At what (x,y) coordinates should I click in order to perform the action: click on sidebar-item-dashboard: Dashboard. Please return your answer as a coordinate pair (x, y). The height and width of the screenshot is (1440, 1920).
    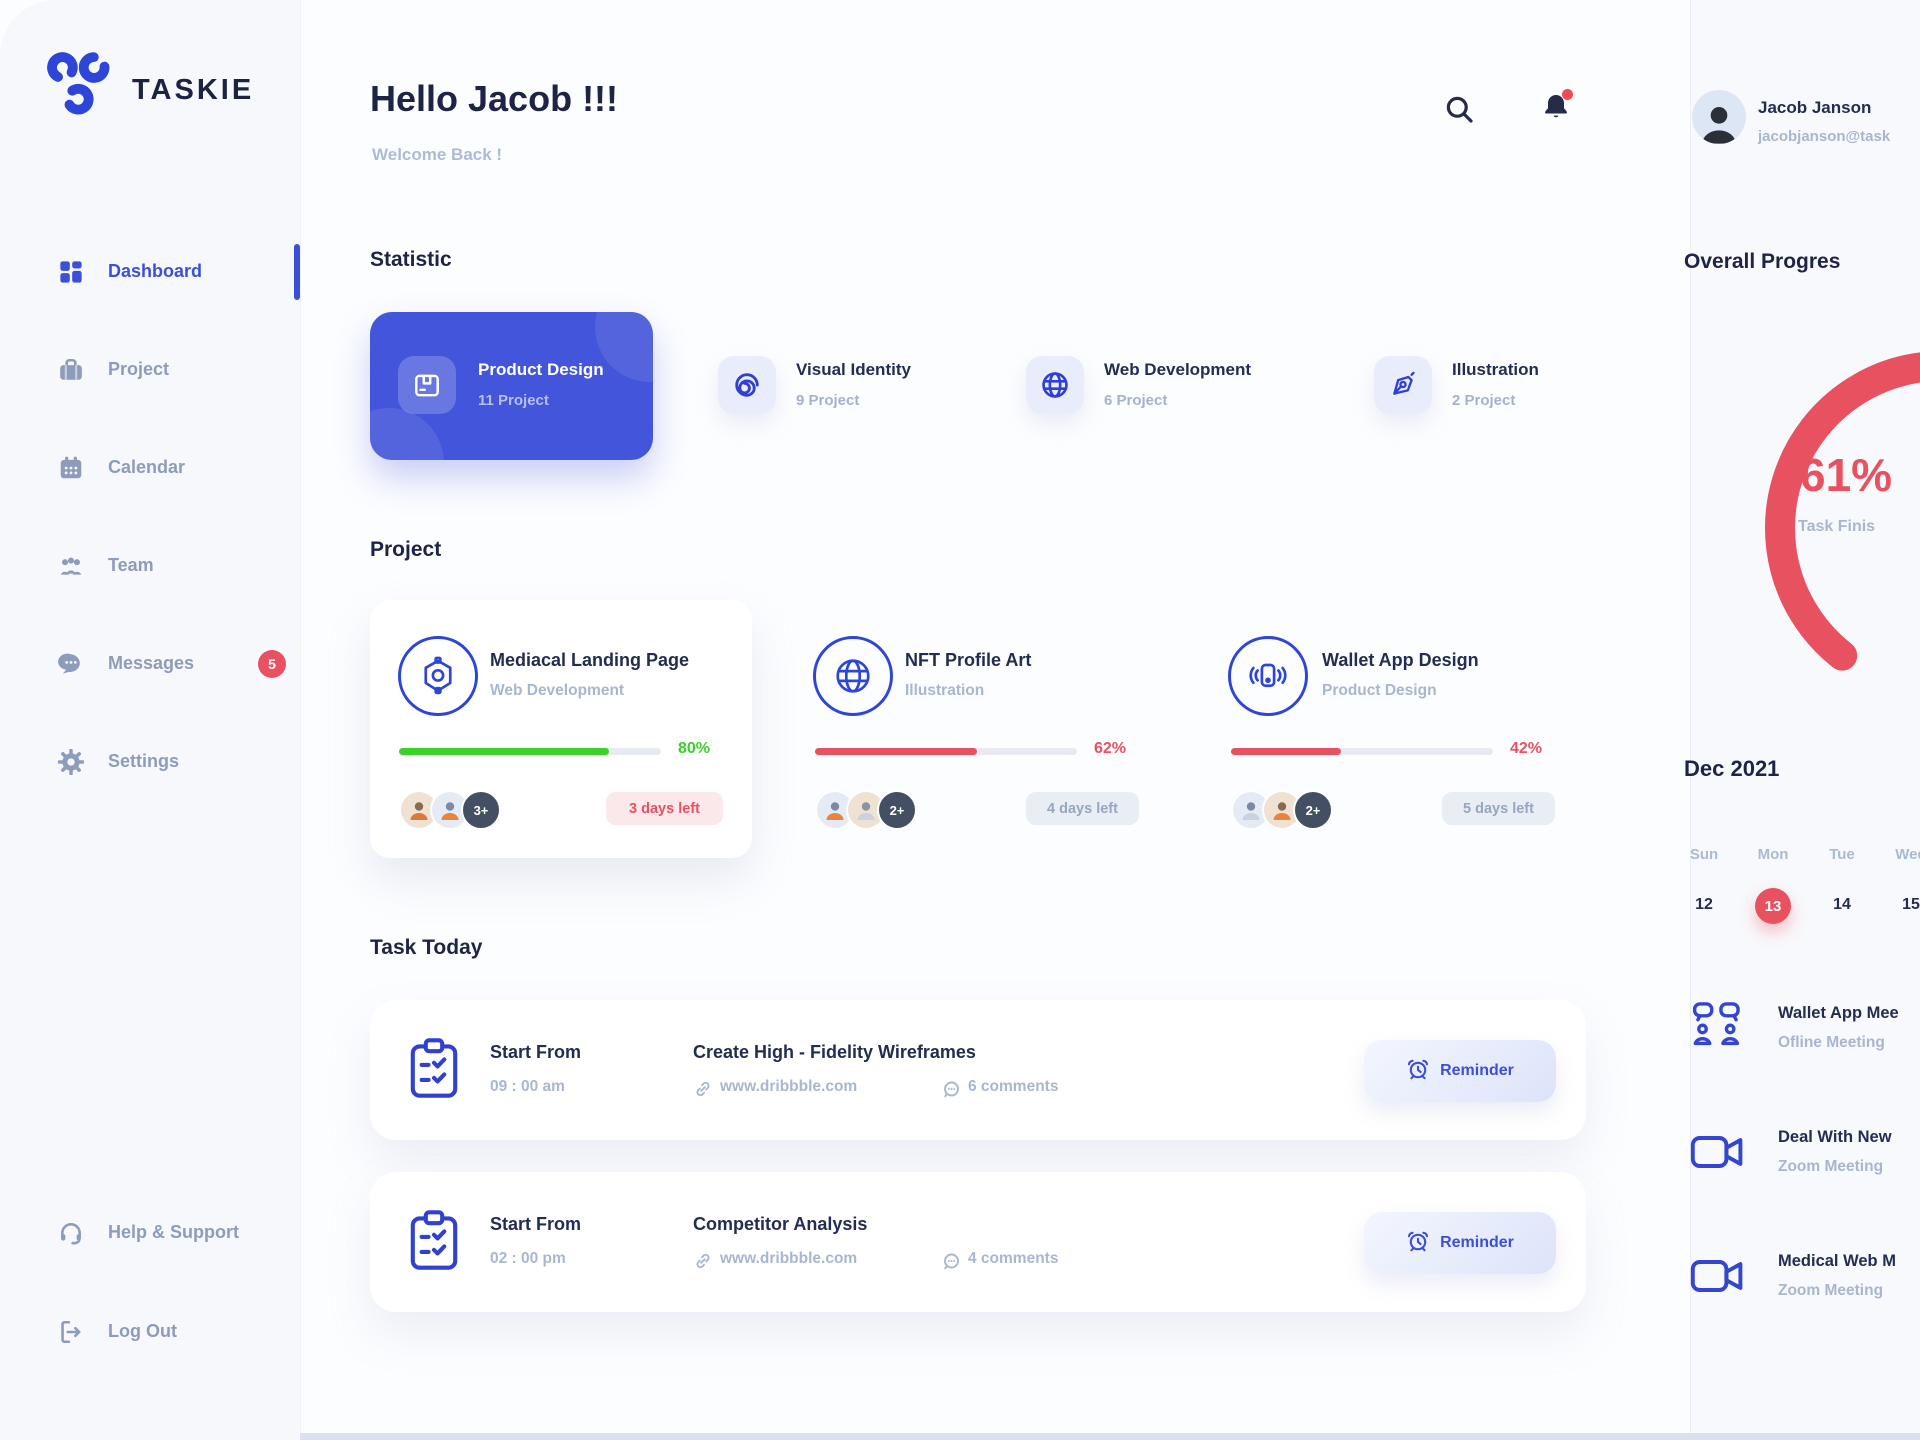
    Looking at the image, I should click on (150, 272).